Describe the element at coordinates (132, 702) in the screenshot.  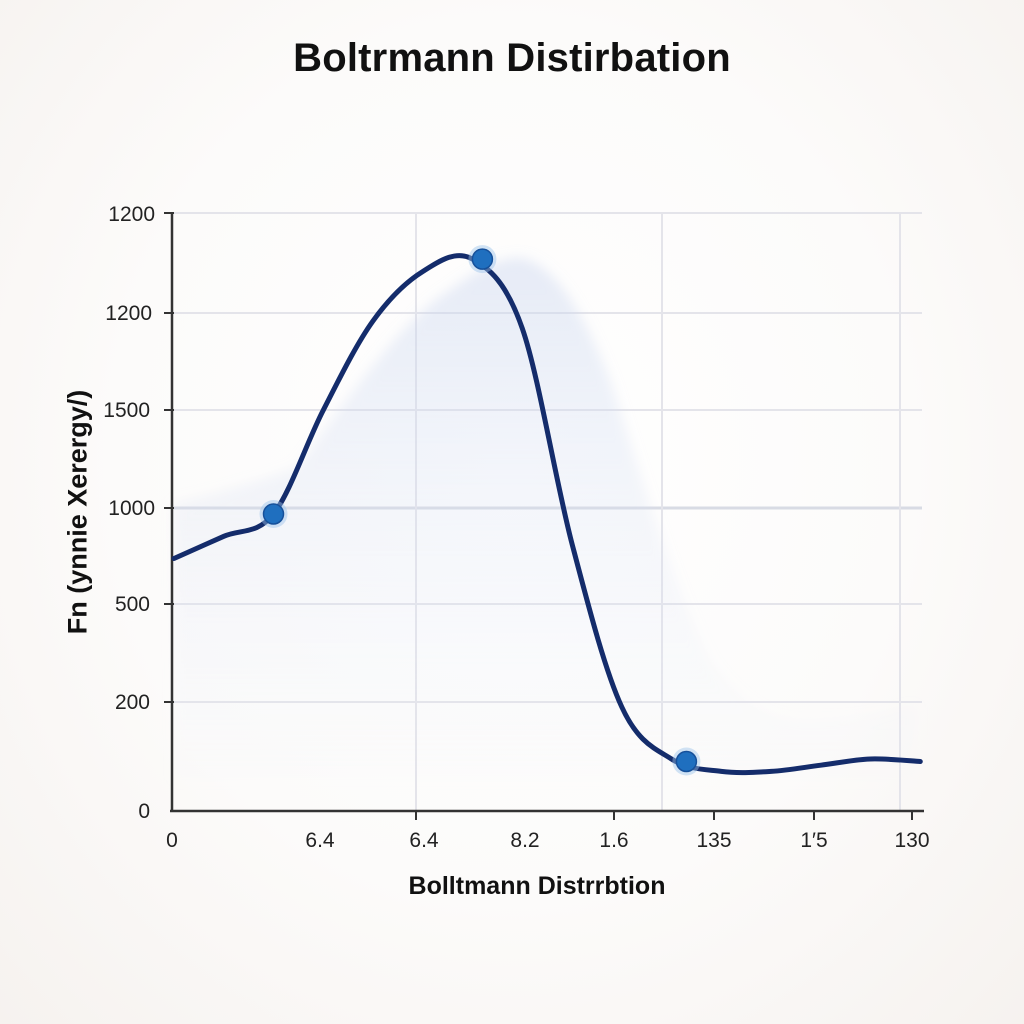
I see `y-tick-label: 200` at that location.